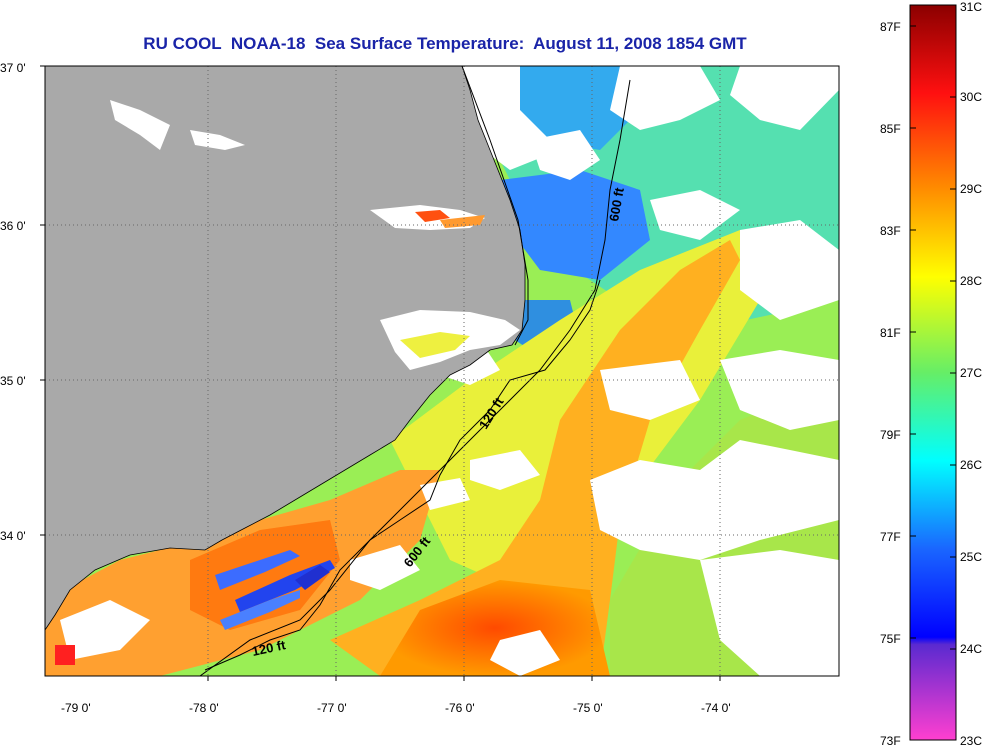 This screenshot has height=754, width=992. I want to click on ocean-warm-patch, so click(265, 575).